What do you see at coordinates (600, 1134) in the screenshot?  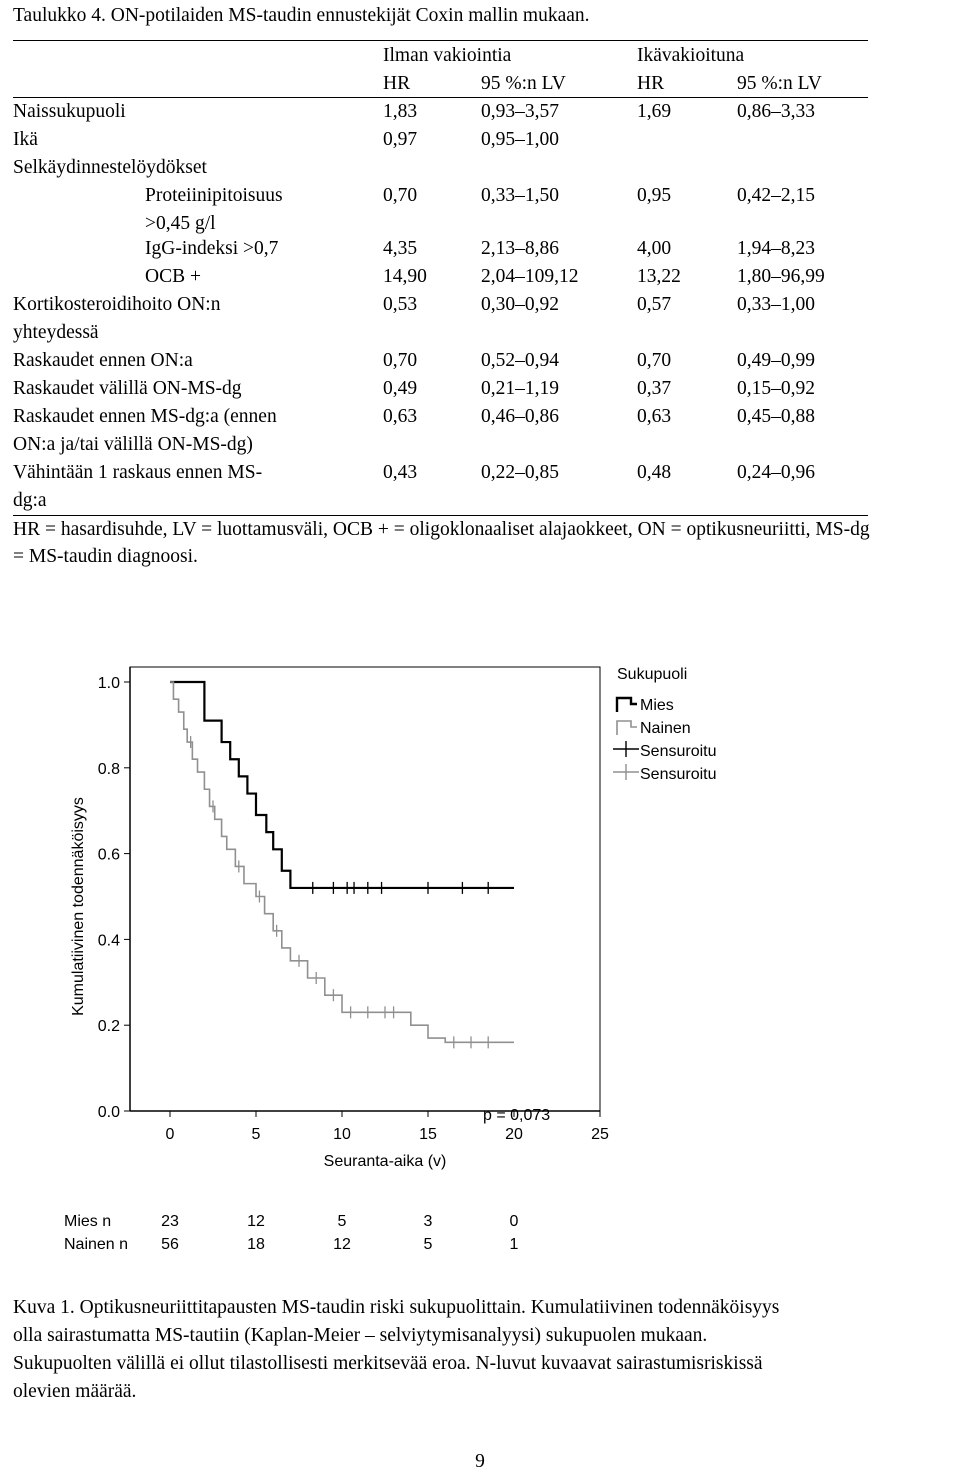 I see `x-tick-label: 25` at bounding box center [600, 1134].